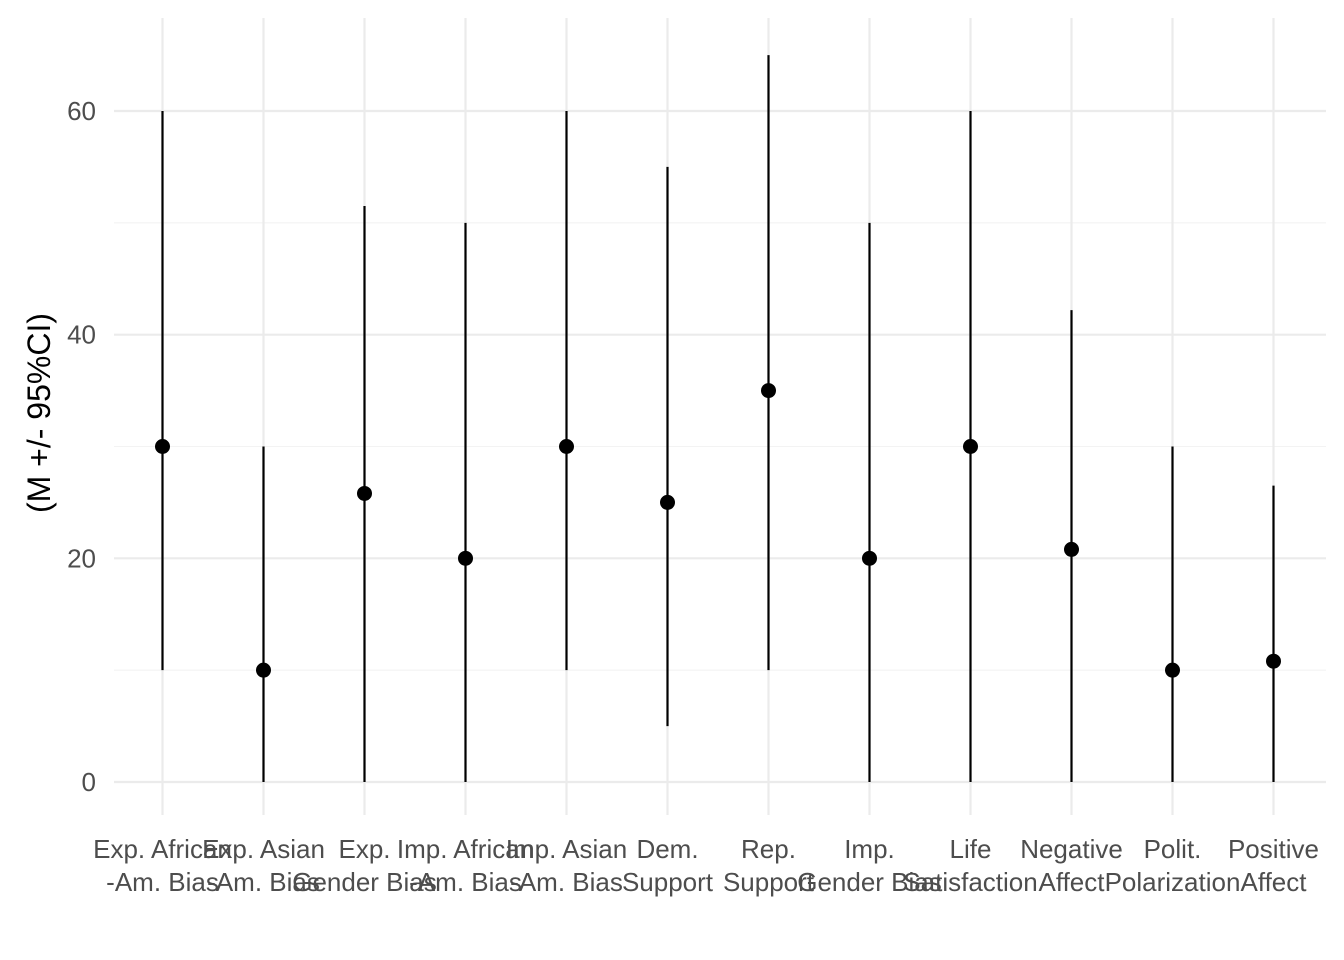 The image size is (1344, 960). Describe the element at coordinates (81, 111) in the screenshot. I see `y-tick-label: 60` at that location.